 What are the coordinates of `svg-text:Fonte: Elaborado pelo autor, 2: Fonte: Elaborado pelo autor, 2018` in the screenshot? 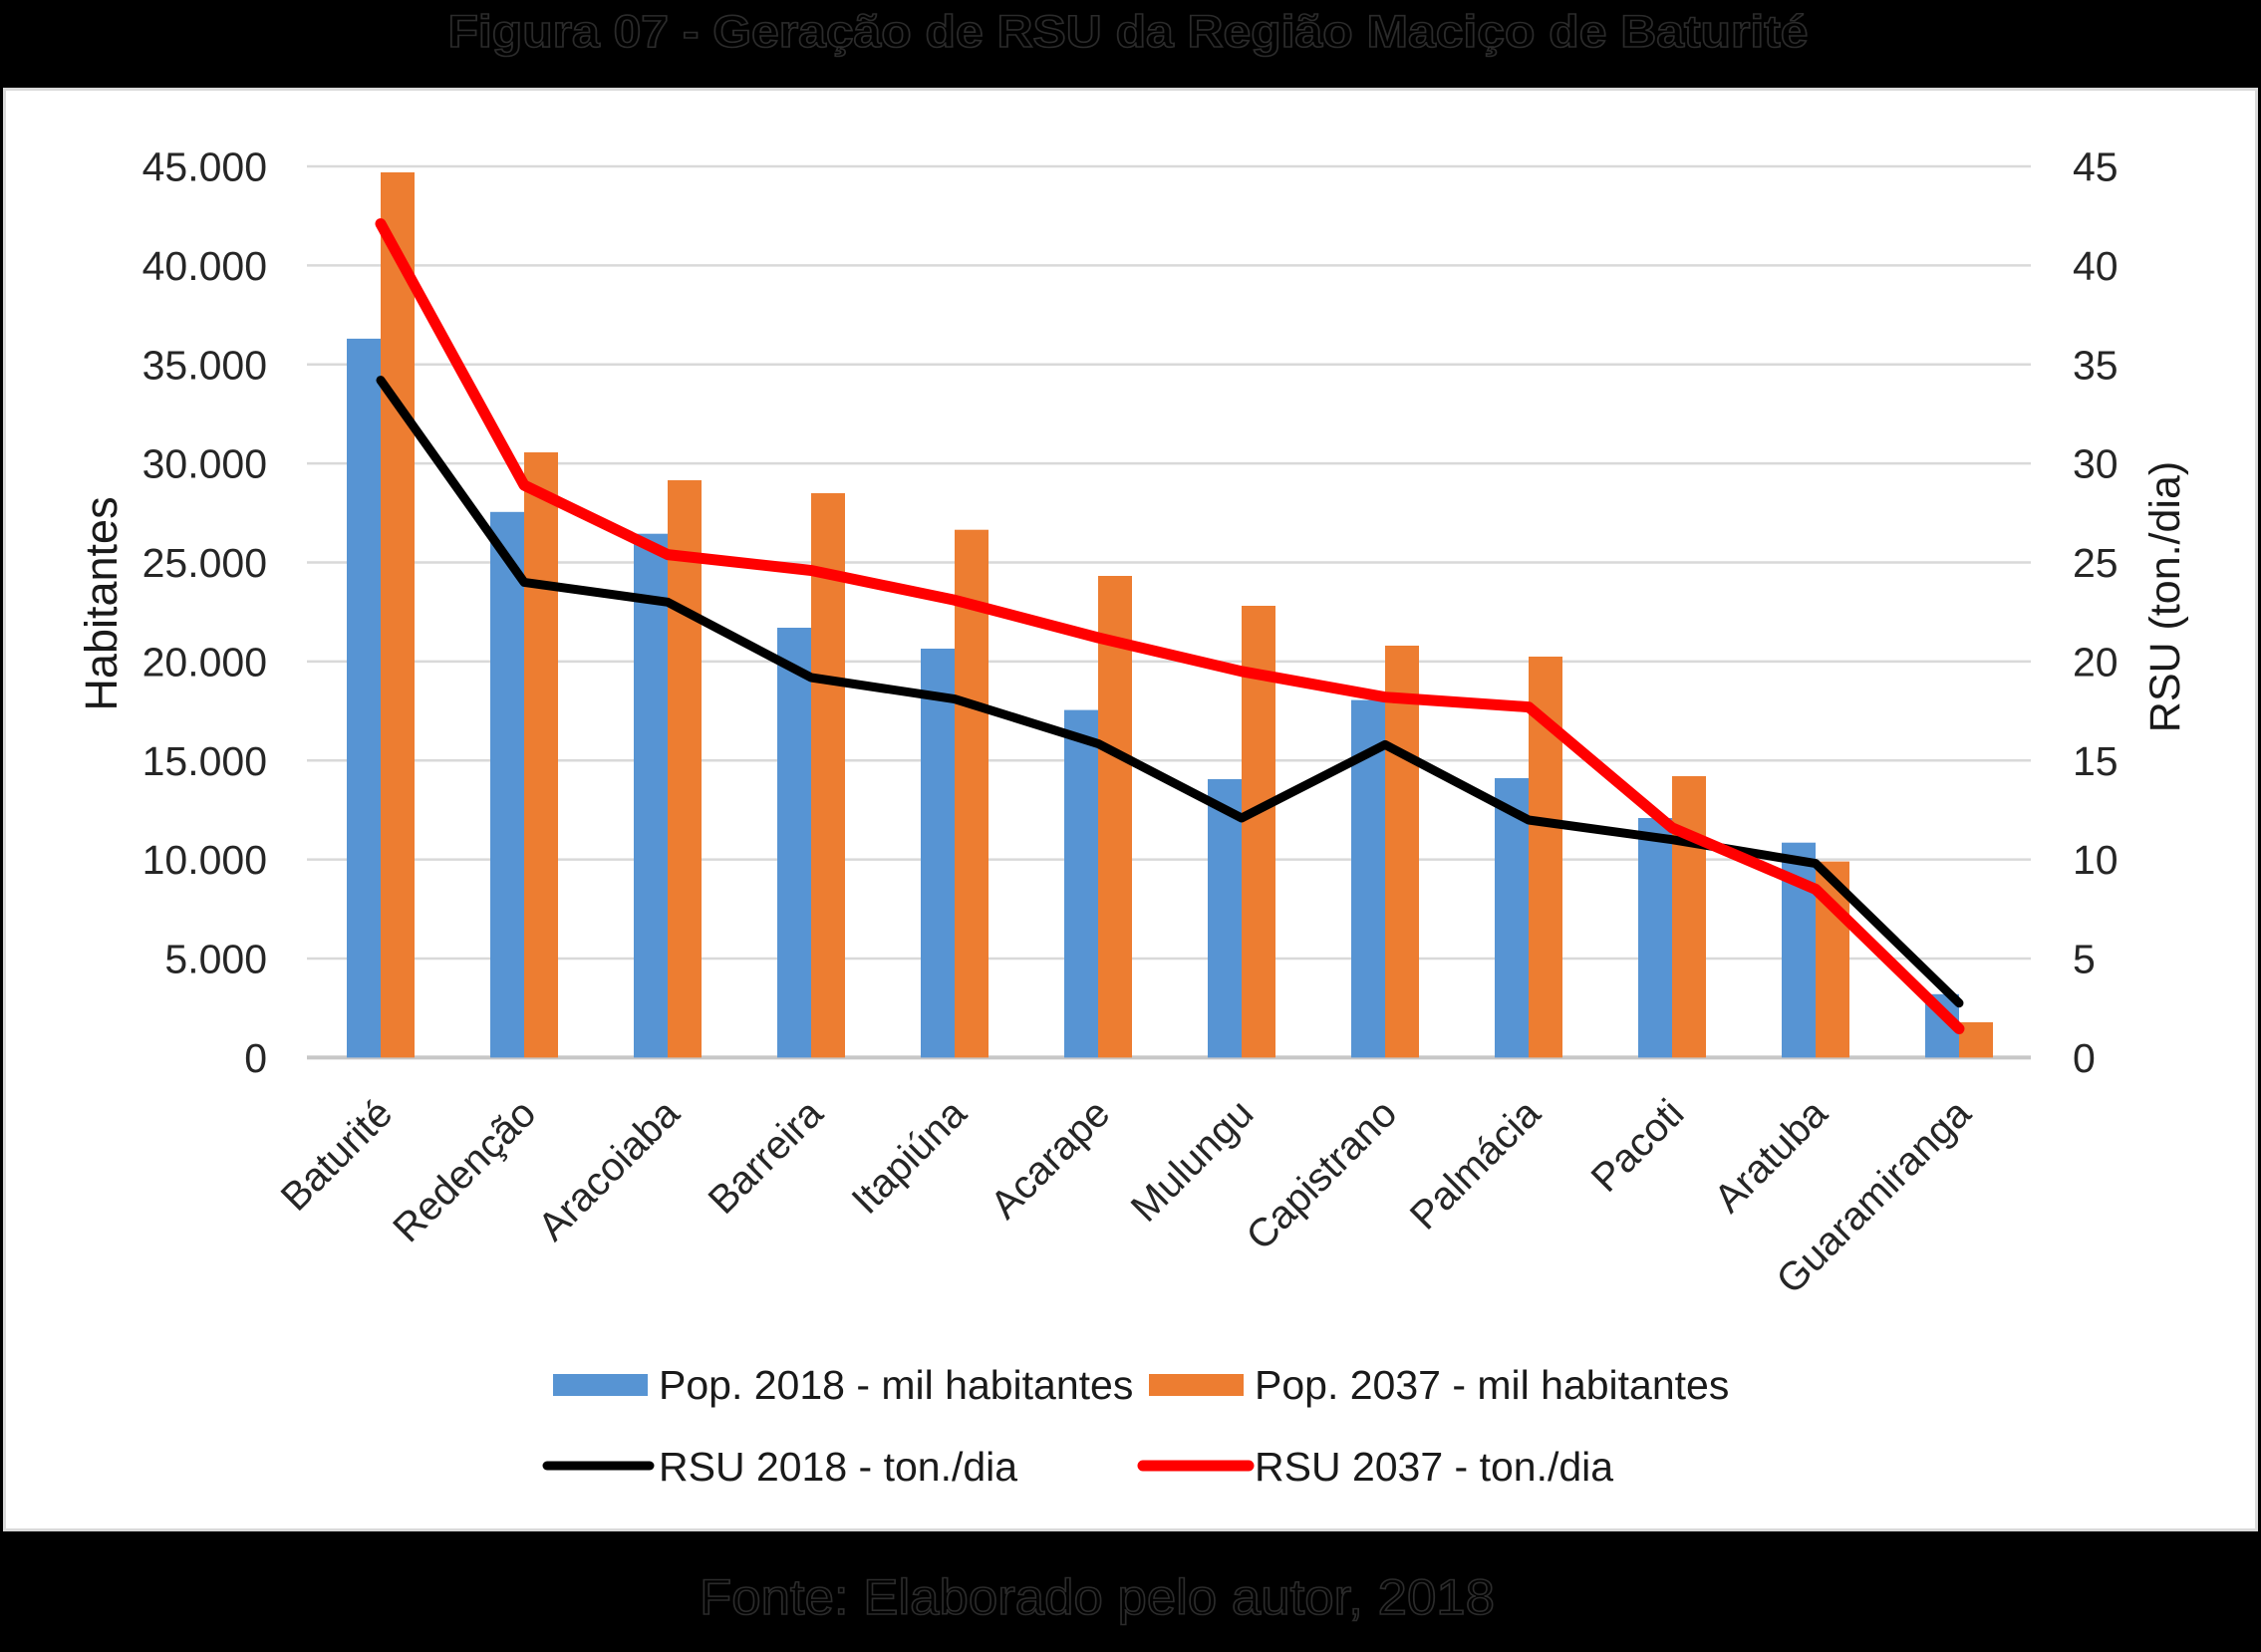 It's located at (1097, 1597).